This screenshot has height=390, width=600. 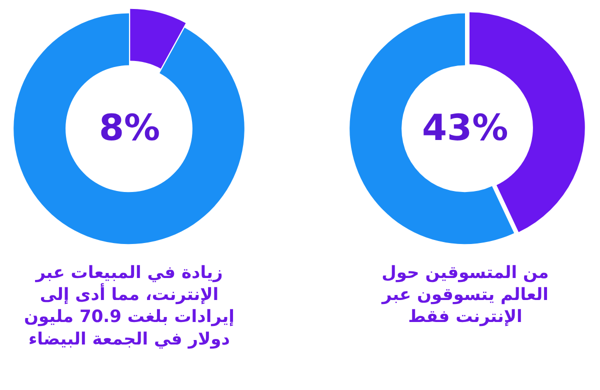 What do you see at coordinates (465, 295) in the screenshot?
I see `text: من المتسوقين حول العالم يتسوقون عبر الإنترنت فقط` at bounding box center [465, 295].